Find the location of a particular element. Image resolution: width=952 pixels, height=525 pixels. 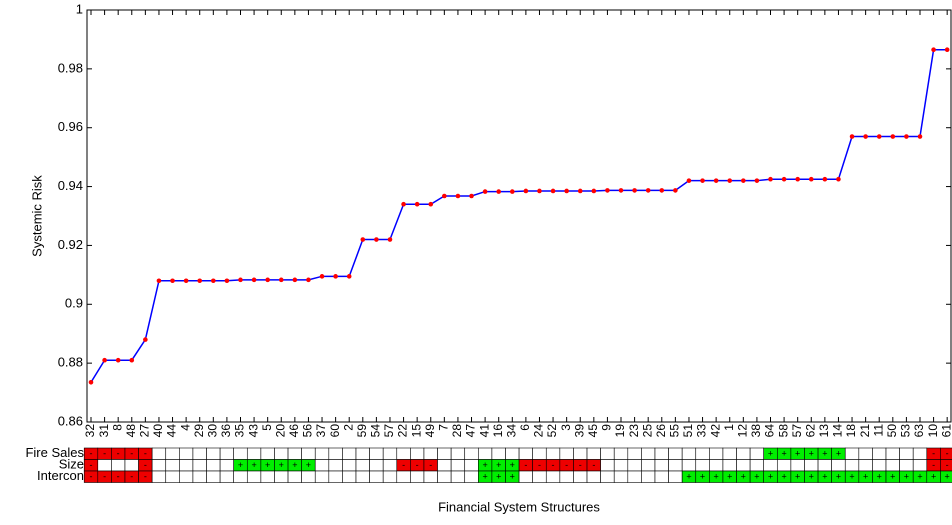

y-tick-label: 0.92 is located at coordinates (70, 244).